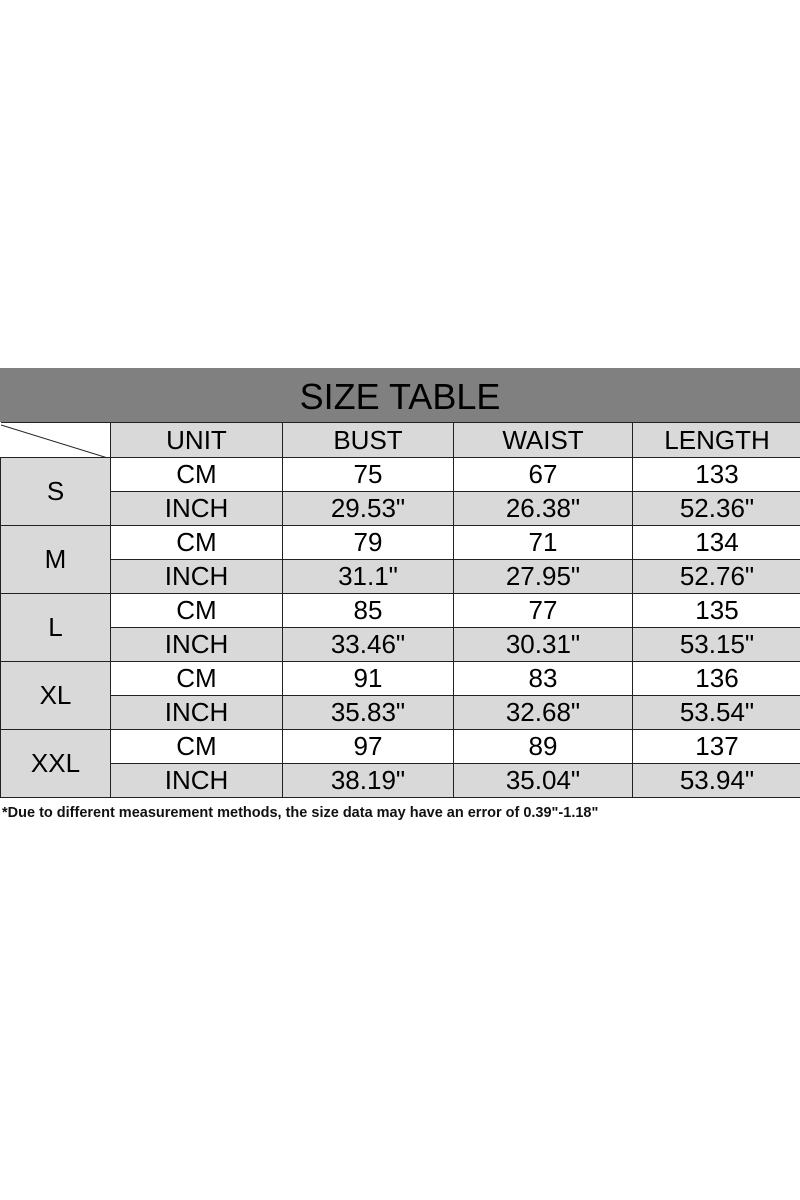 The image size is (800, 1200). What do you see at coordinates (543, 712) in the screenshot?
I see `cell-waist: 32.68"` at bounding box center [543, 712].